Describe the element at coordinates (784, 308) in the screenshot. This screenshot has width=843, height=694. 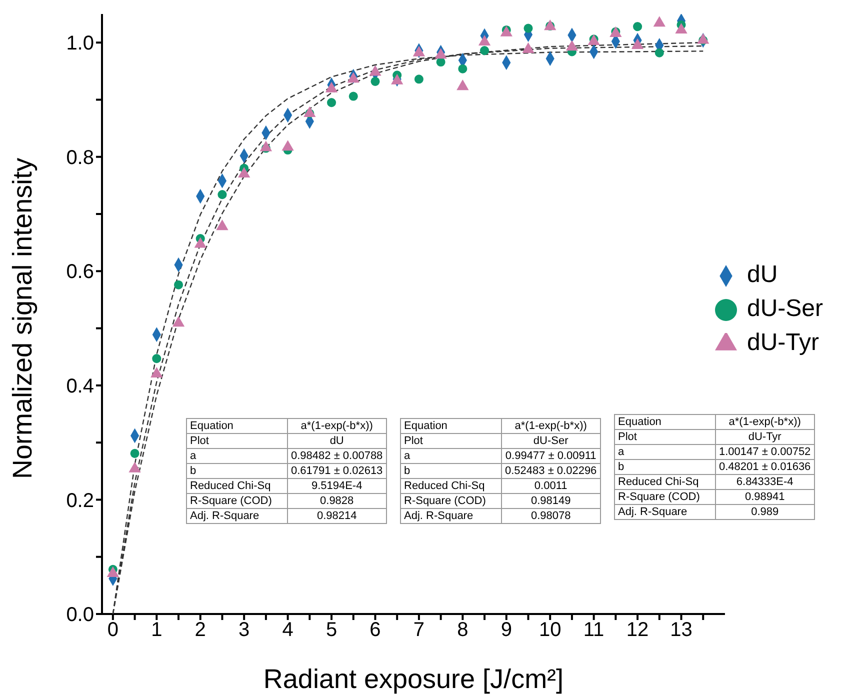
I see `legend-label: dU-Ser` at that location.